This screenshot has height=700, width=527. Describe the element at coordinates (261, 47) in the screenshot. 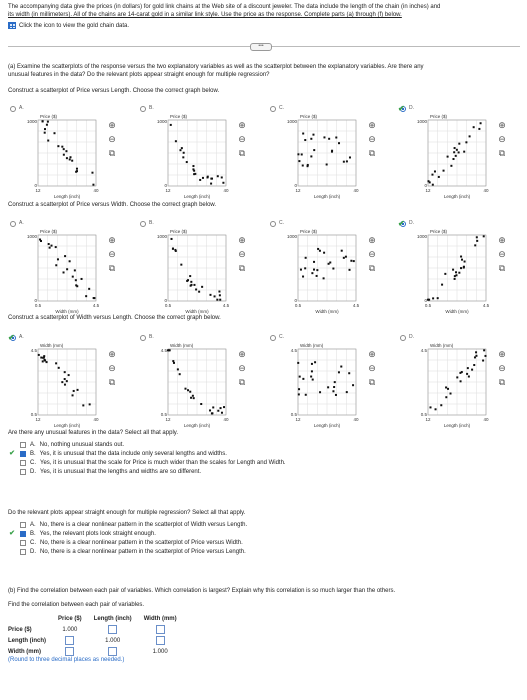

I see `expand-button: •••` at that location.